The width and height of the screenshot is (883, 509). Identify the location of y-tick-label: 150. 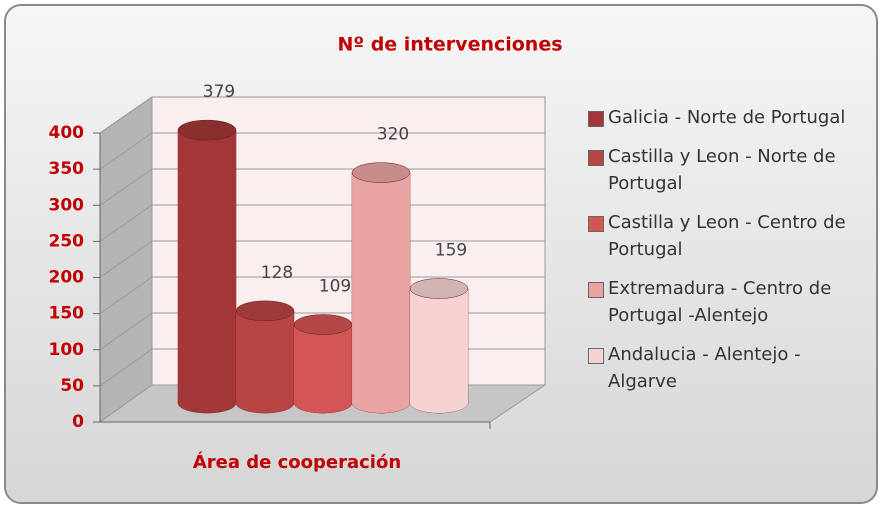
(67, 314).